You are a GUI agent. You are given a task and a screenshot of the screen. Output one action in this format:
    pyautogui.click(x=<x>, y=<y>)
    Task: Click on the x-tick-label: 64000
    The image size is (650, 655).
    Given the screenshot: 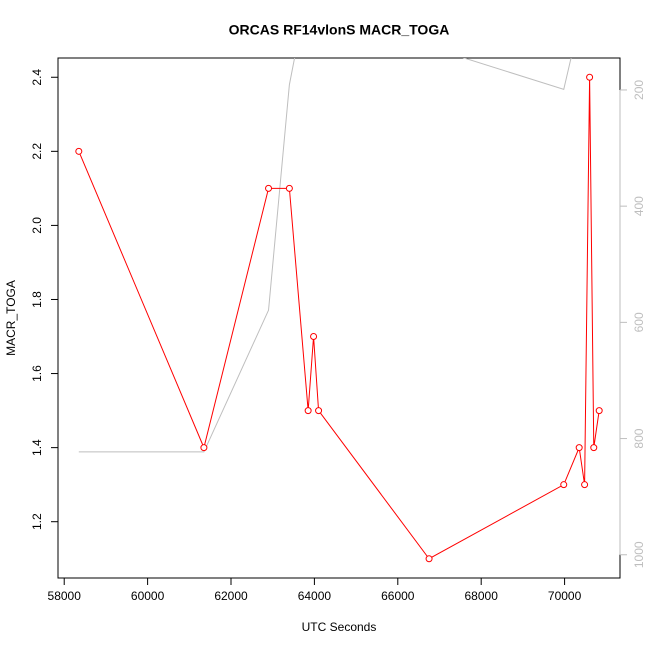 What is the action you would take?
    pyautogui.click(x=315, y=596)
    